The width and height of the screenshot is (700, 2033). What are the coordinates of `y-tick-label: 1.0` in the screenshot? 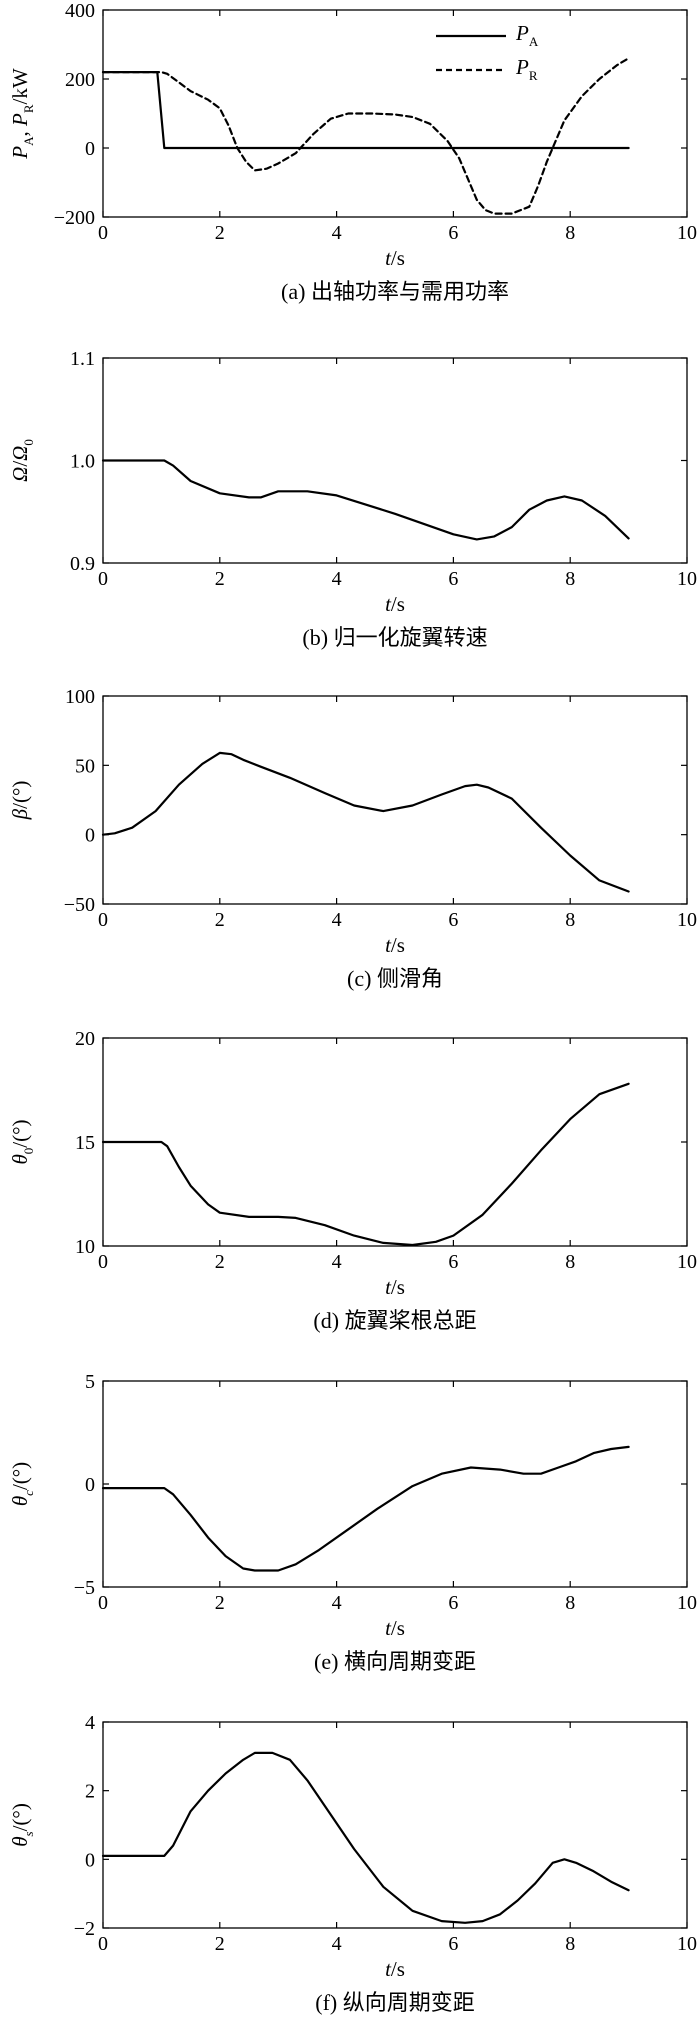 It's located at (82, 462).